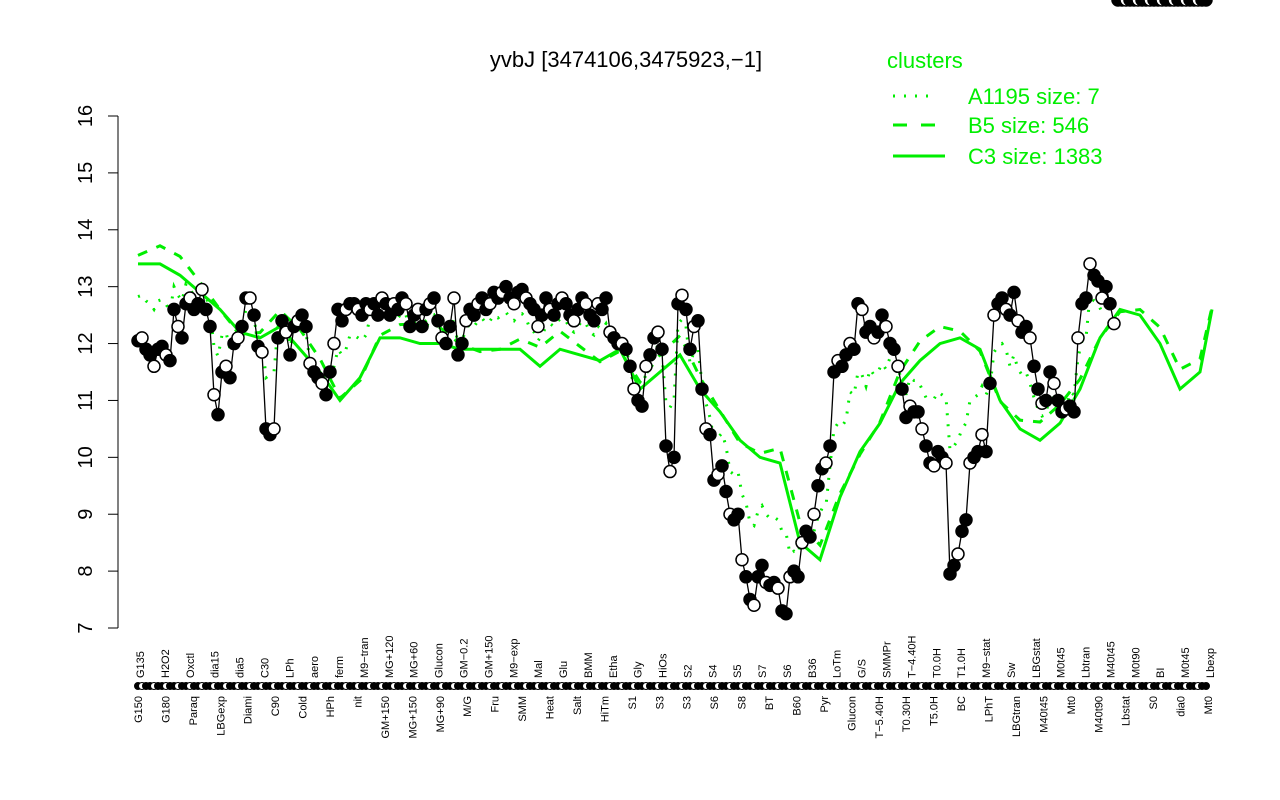 The width and height of the screenshot is (1280, 800). Describe the element at coordinates (813, 668) in the screenshot. I see `x-tick-label: B36` at that location.